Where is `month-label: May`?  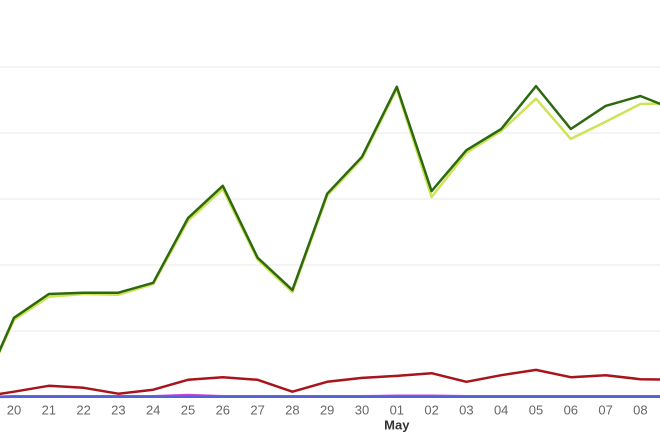 month-label: May is located at coordinates (397, 424).